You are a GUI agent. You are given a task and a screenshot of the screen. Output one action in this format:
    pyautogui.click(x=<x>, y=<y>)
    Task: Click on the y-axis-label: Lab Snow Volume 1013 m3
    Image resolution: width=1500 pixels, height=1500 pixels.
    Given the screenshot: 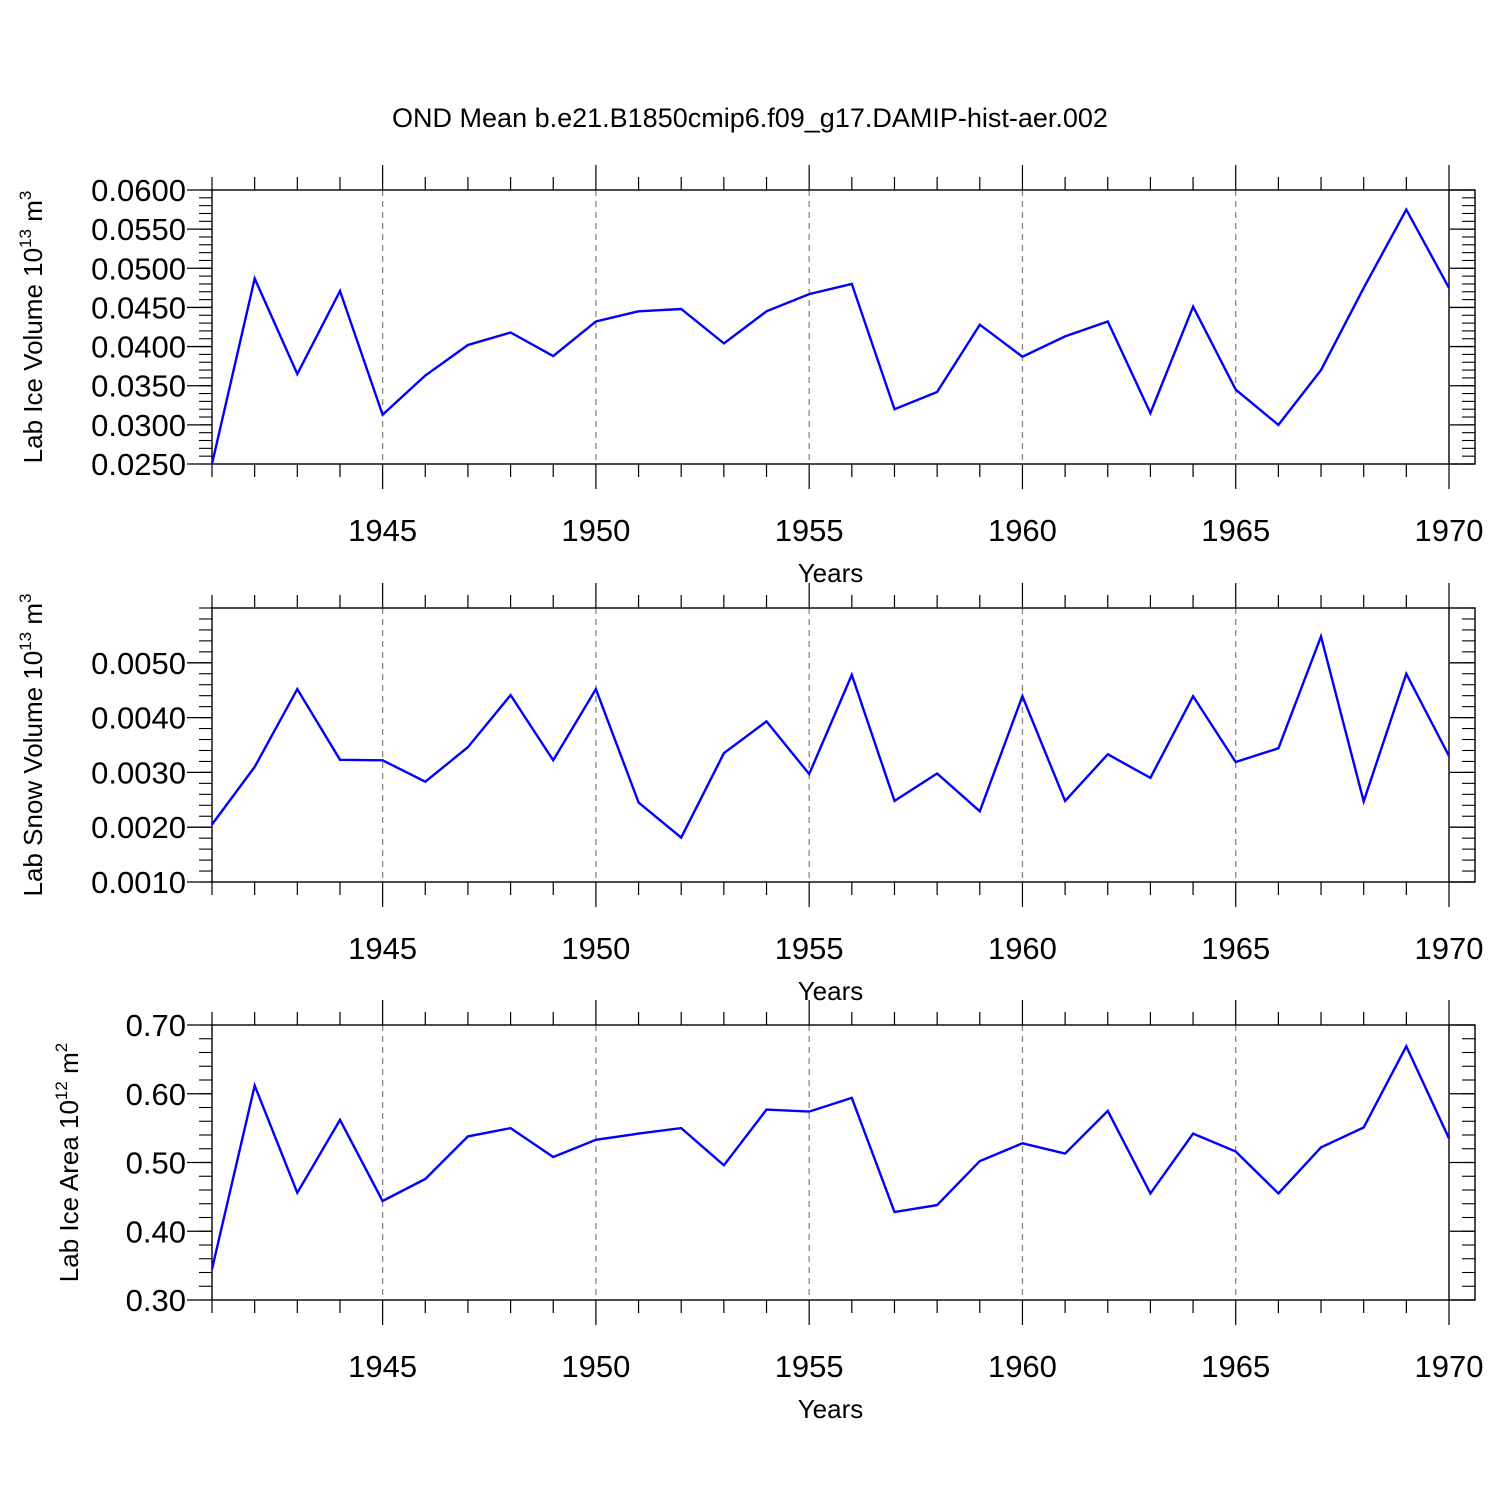 What is the action you would take?
    pyautogui.click(x=32, y=744)
    